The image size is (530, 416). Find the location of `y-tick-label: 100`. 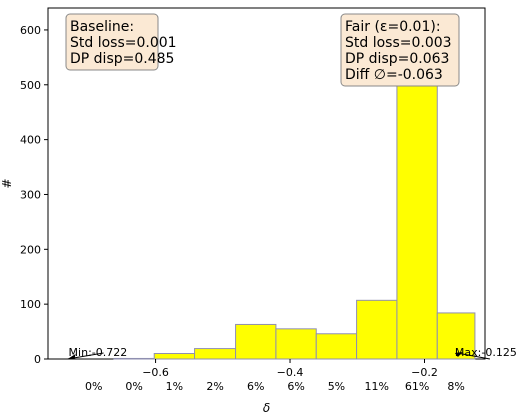

y-tick-label: 100 is located at coordinates (30, 304).